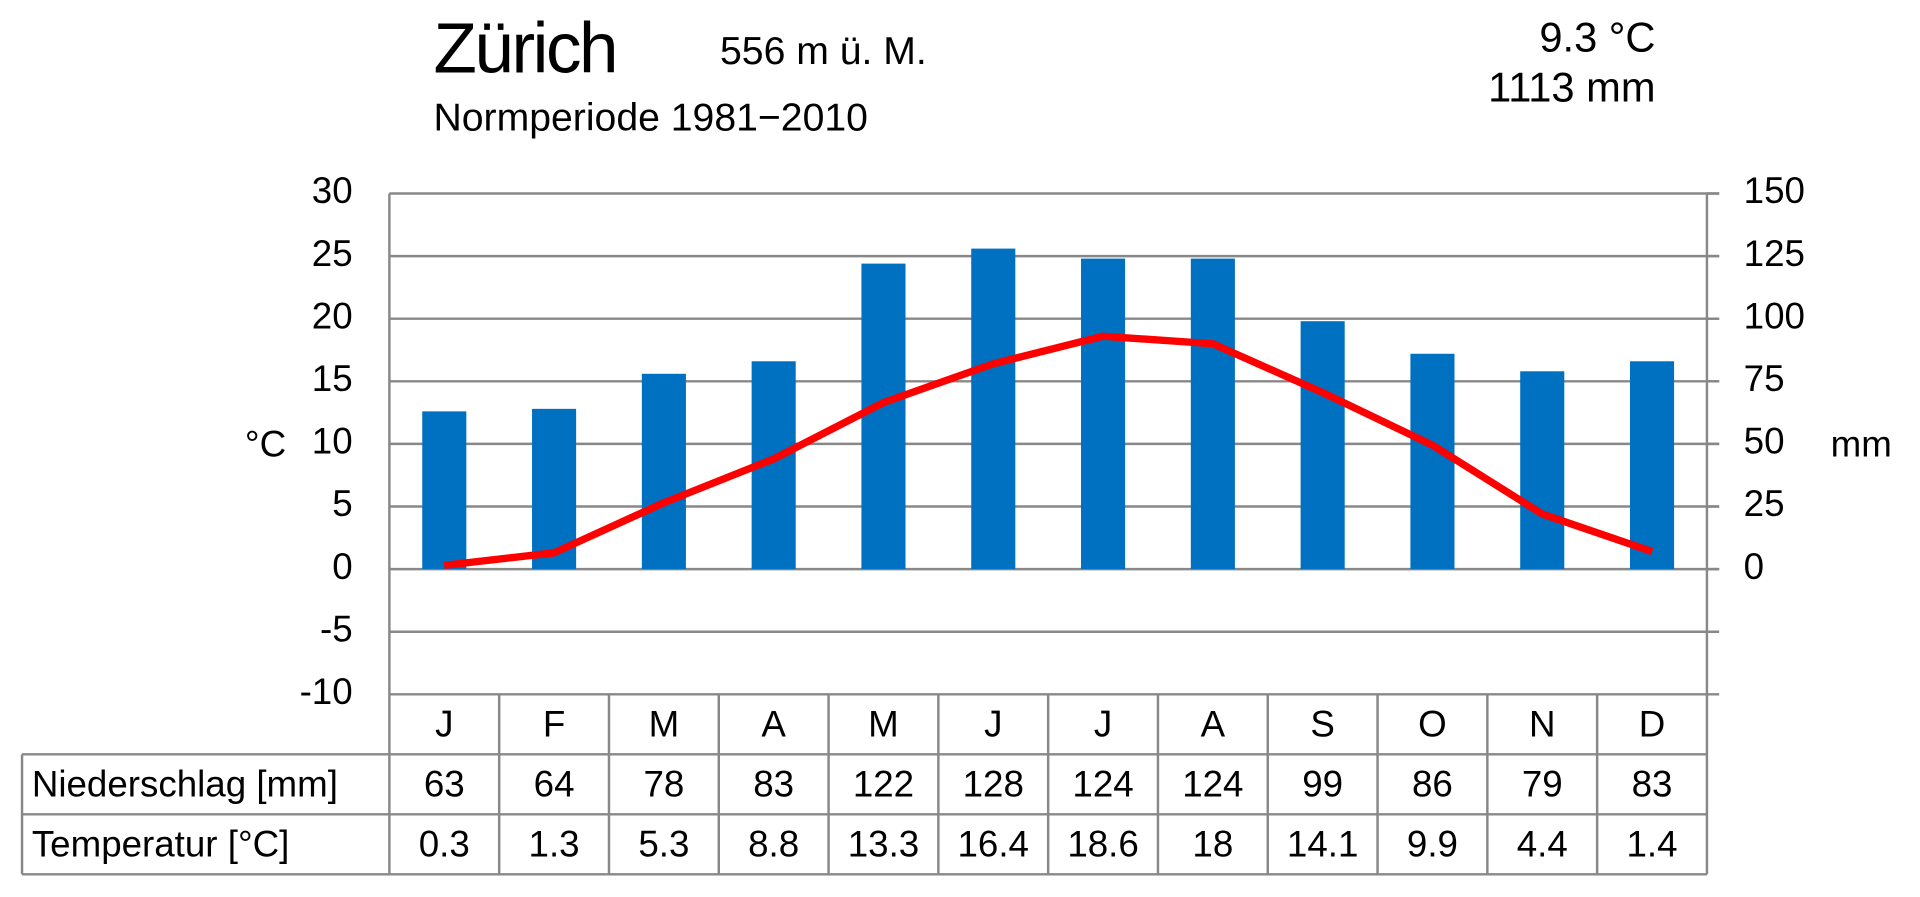 This screenshot has height=897, width=1920. I want to click on y-tick-label: -10, so click(326, 691).